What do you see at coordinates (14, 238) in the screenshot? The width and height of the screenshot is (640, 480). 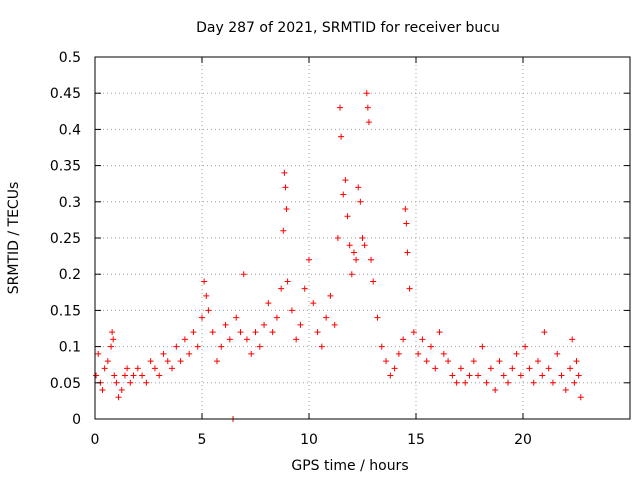 I see `y-axis-label: SRMTID / TECUs` at bounding box center [14, 238].